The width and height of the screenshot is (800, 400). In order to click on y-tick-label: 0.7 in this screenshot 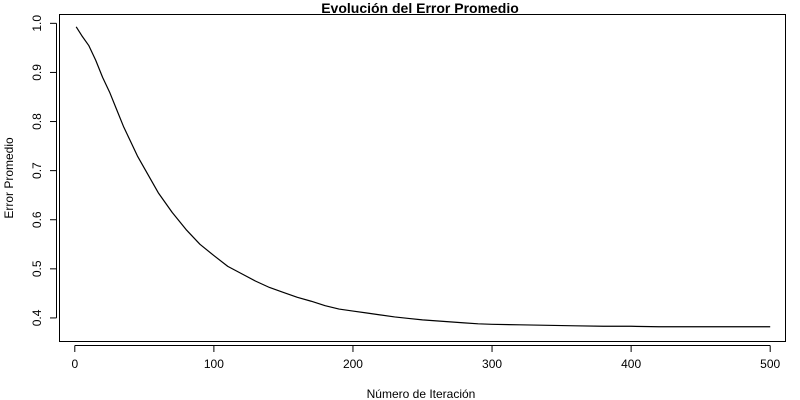, I will do `click(37, 170)`.